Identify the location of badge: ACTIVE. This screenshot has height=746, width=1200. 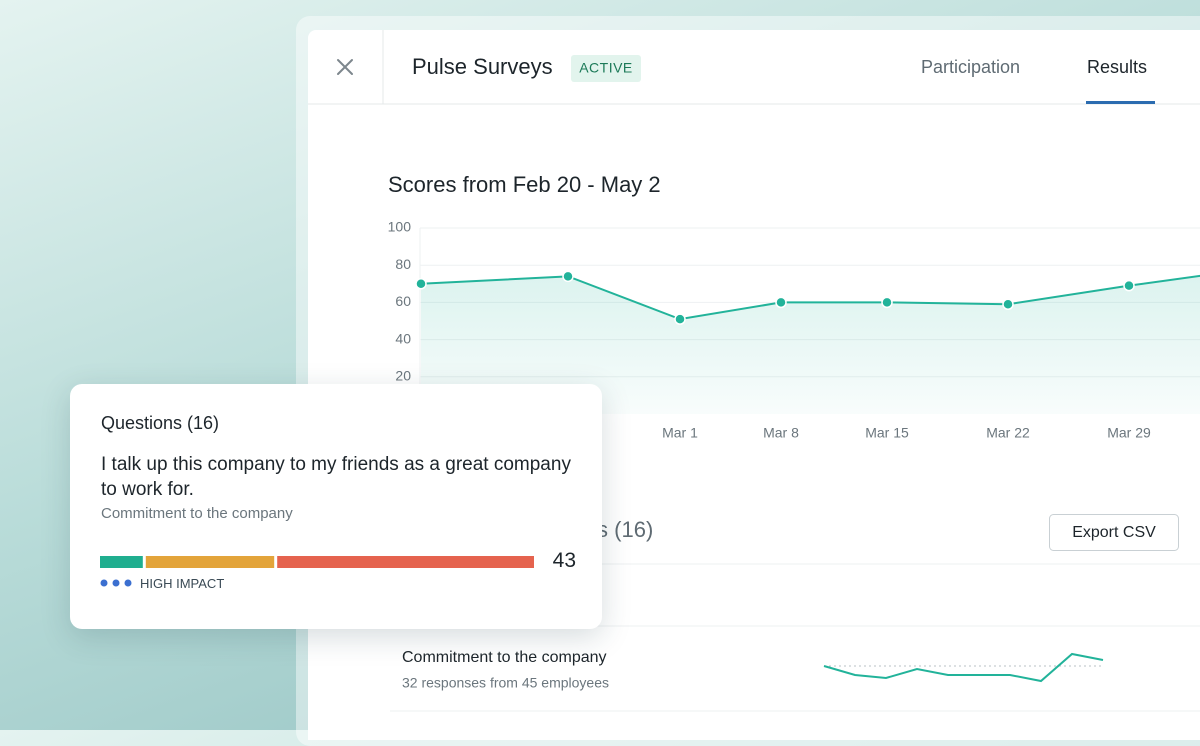
(606, 68).